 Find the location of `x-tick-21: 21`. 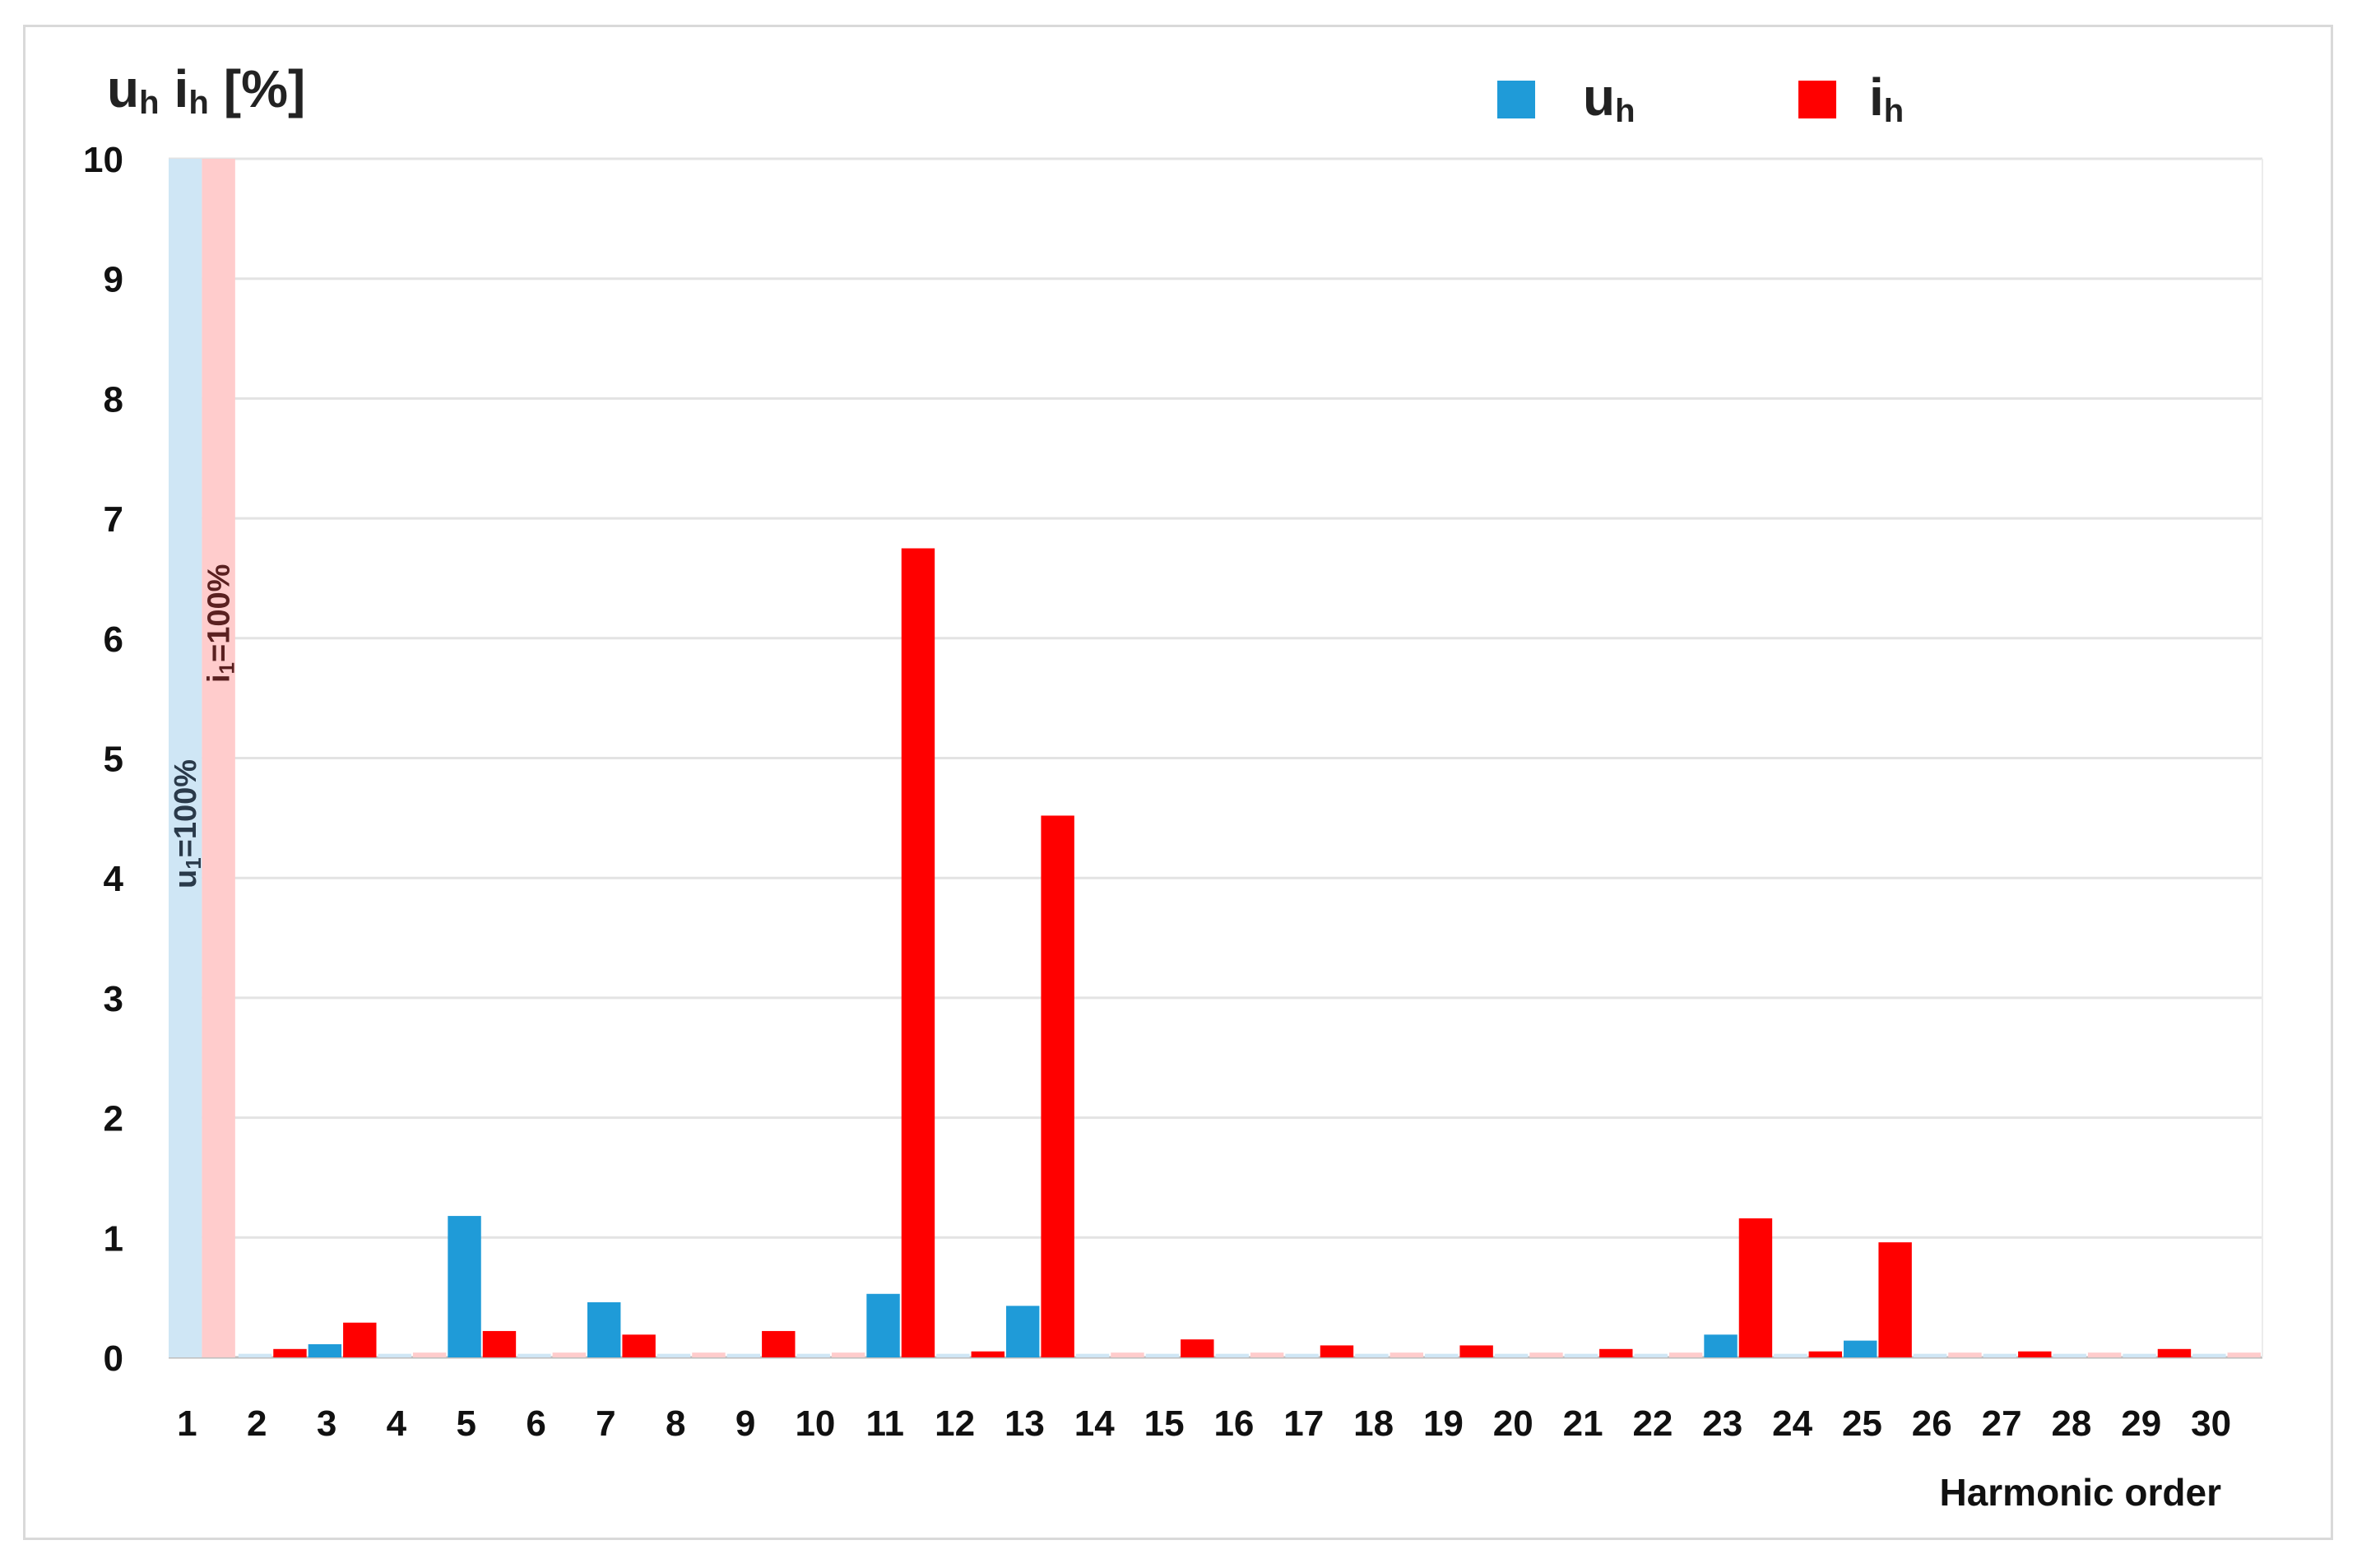

x-tick-21: 21 is located at coordinates (1583, 1423).